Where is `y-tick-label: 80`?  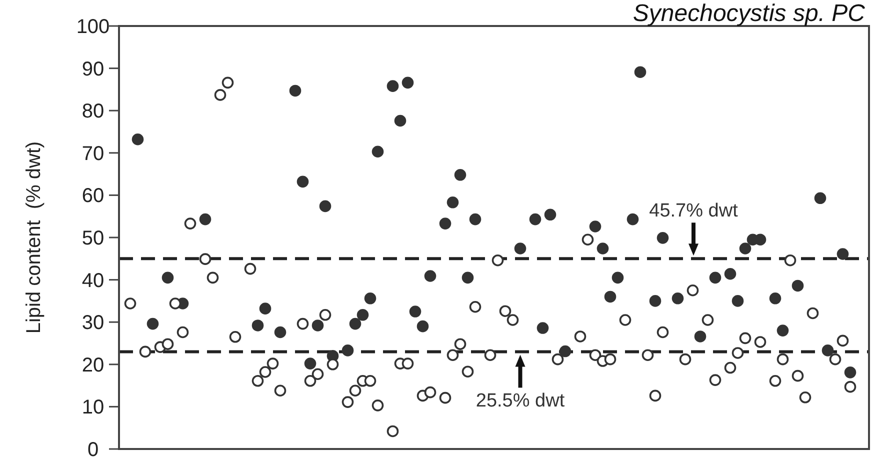 y-tick-label: 80 is located at coordinates (93, 111).